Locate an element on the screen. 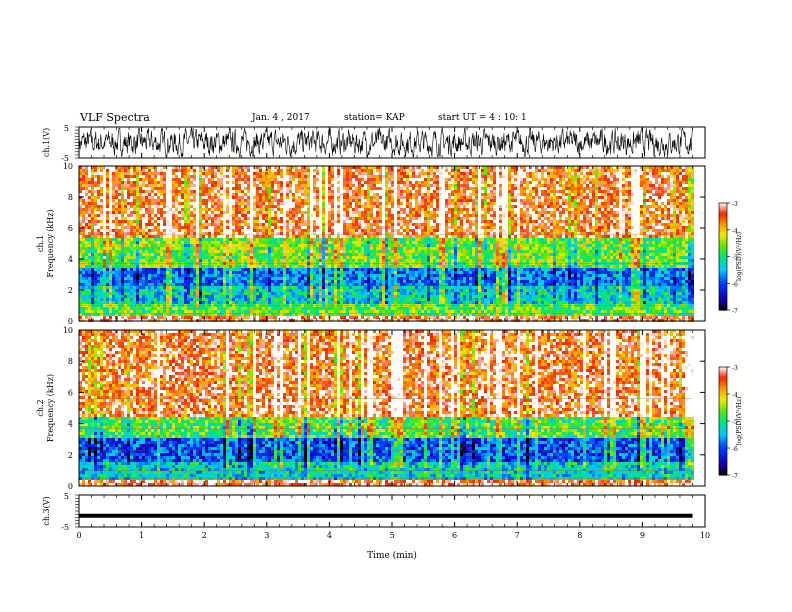  x-tick-label: 5 is located at coordinates (391, 535).